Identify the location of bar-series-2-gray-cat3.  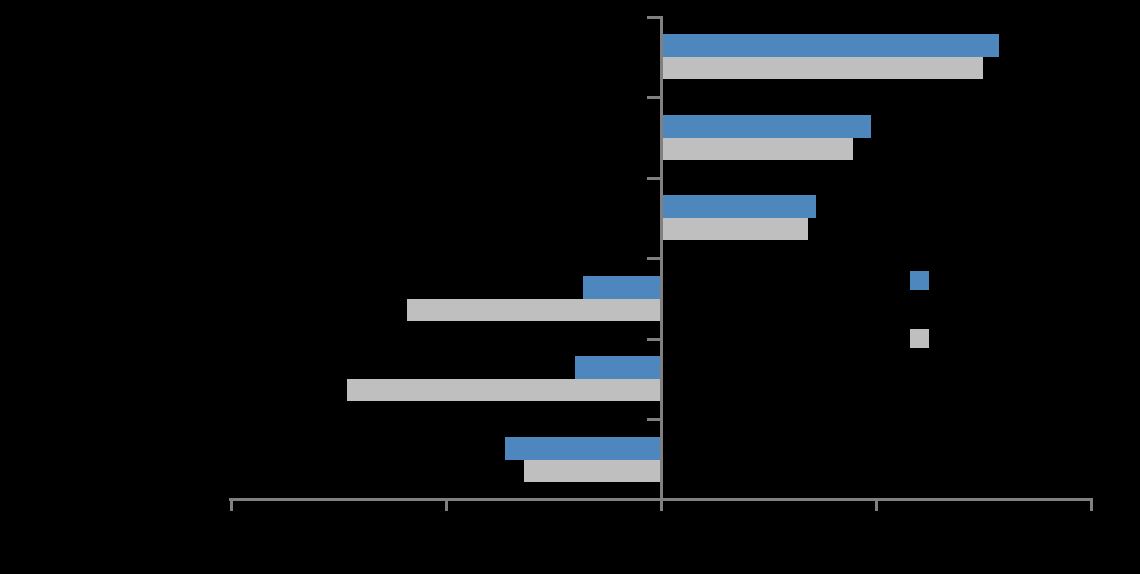
(735, 229).